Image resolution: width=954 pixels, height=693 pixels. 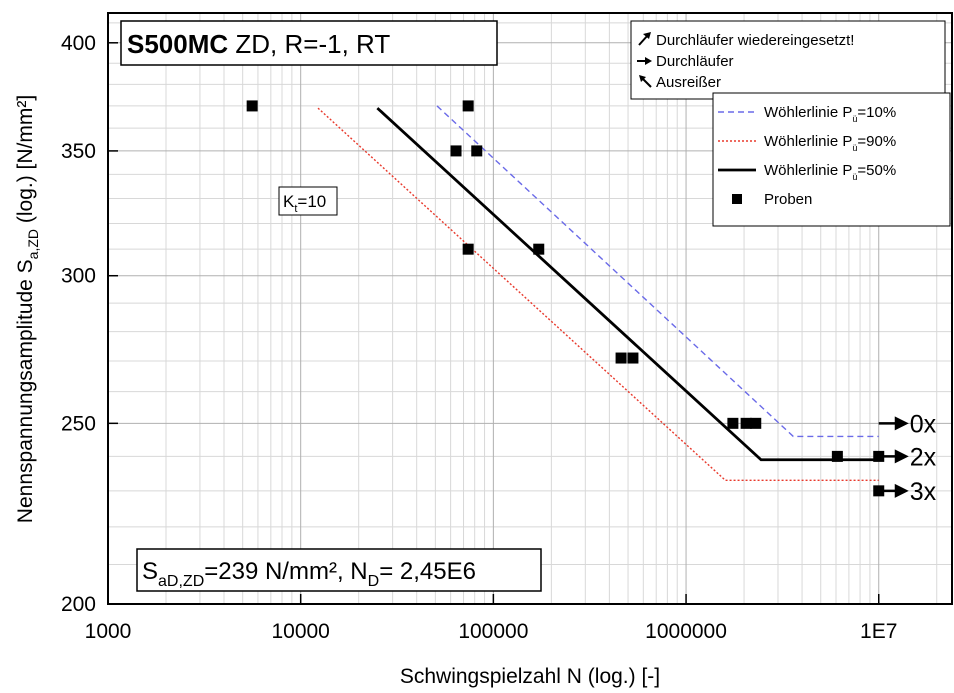 I want to click on kt-sub: t, so click(x=295, y=209).